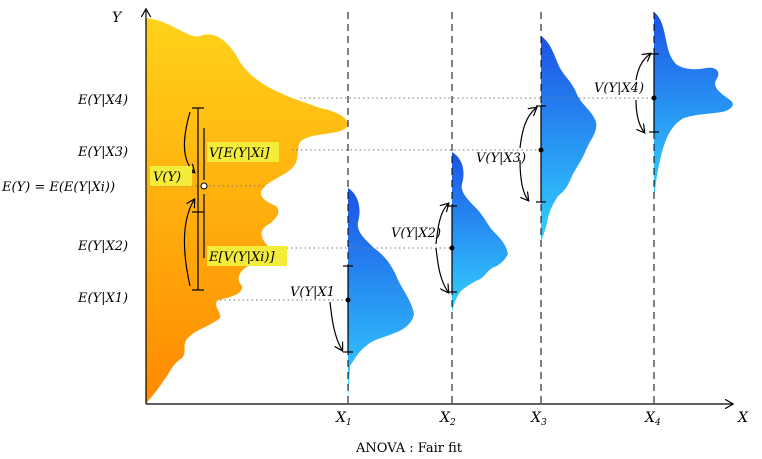  Describe the element at coordinates (381, 294) in the screenshot. I see `conditional-distribution-x1` at that location.